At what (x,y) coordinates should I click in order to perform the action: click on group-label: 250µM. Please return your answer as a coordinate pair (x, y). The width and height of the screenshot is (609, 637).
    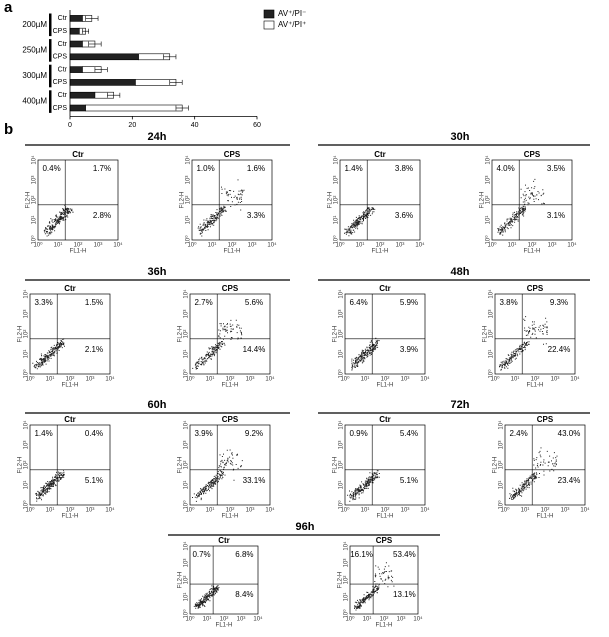
    Looking at the image, I should click on (34, 50).